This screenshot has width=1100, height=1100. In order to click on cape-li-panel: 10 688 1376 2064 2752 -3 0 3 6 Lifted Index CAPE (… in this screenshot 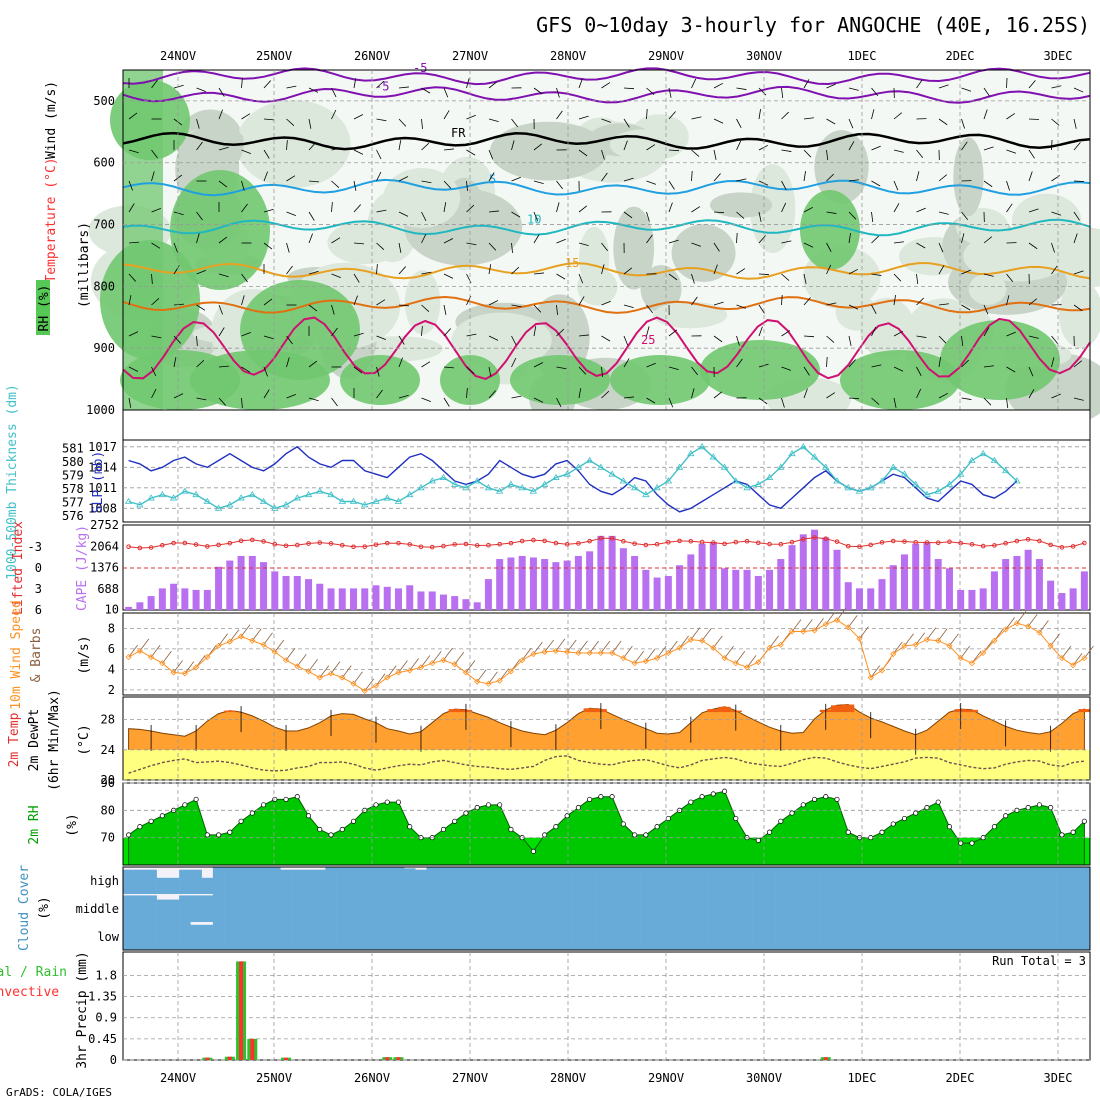, I will do `click(551, 567)`.